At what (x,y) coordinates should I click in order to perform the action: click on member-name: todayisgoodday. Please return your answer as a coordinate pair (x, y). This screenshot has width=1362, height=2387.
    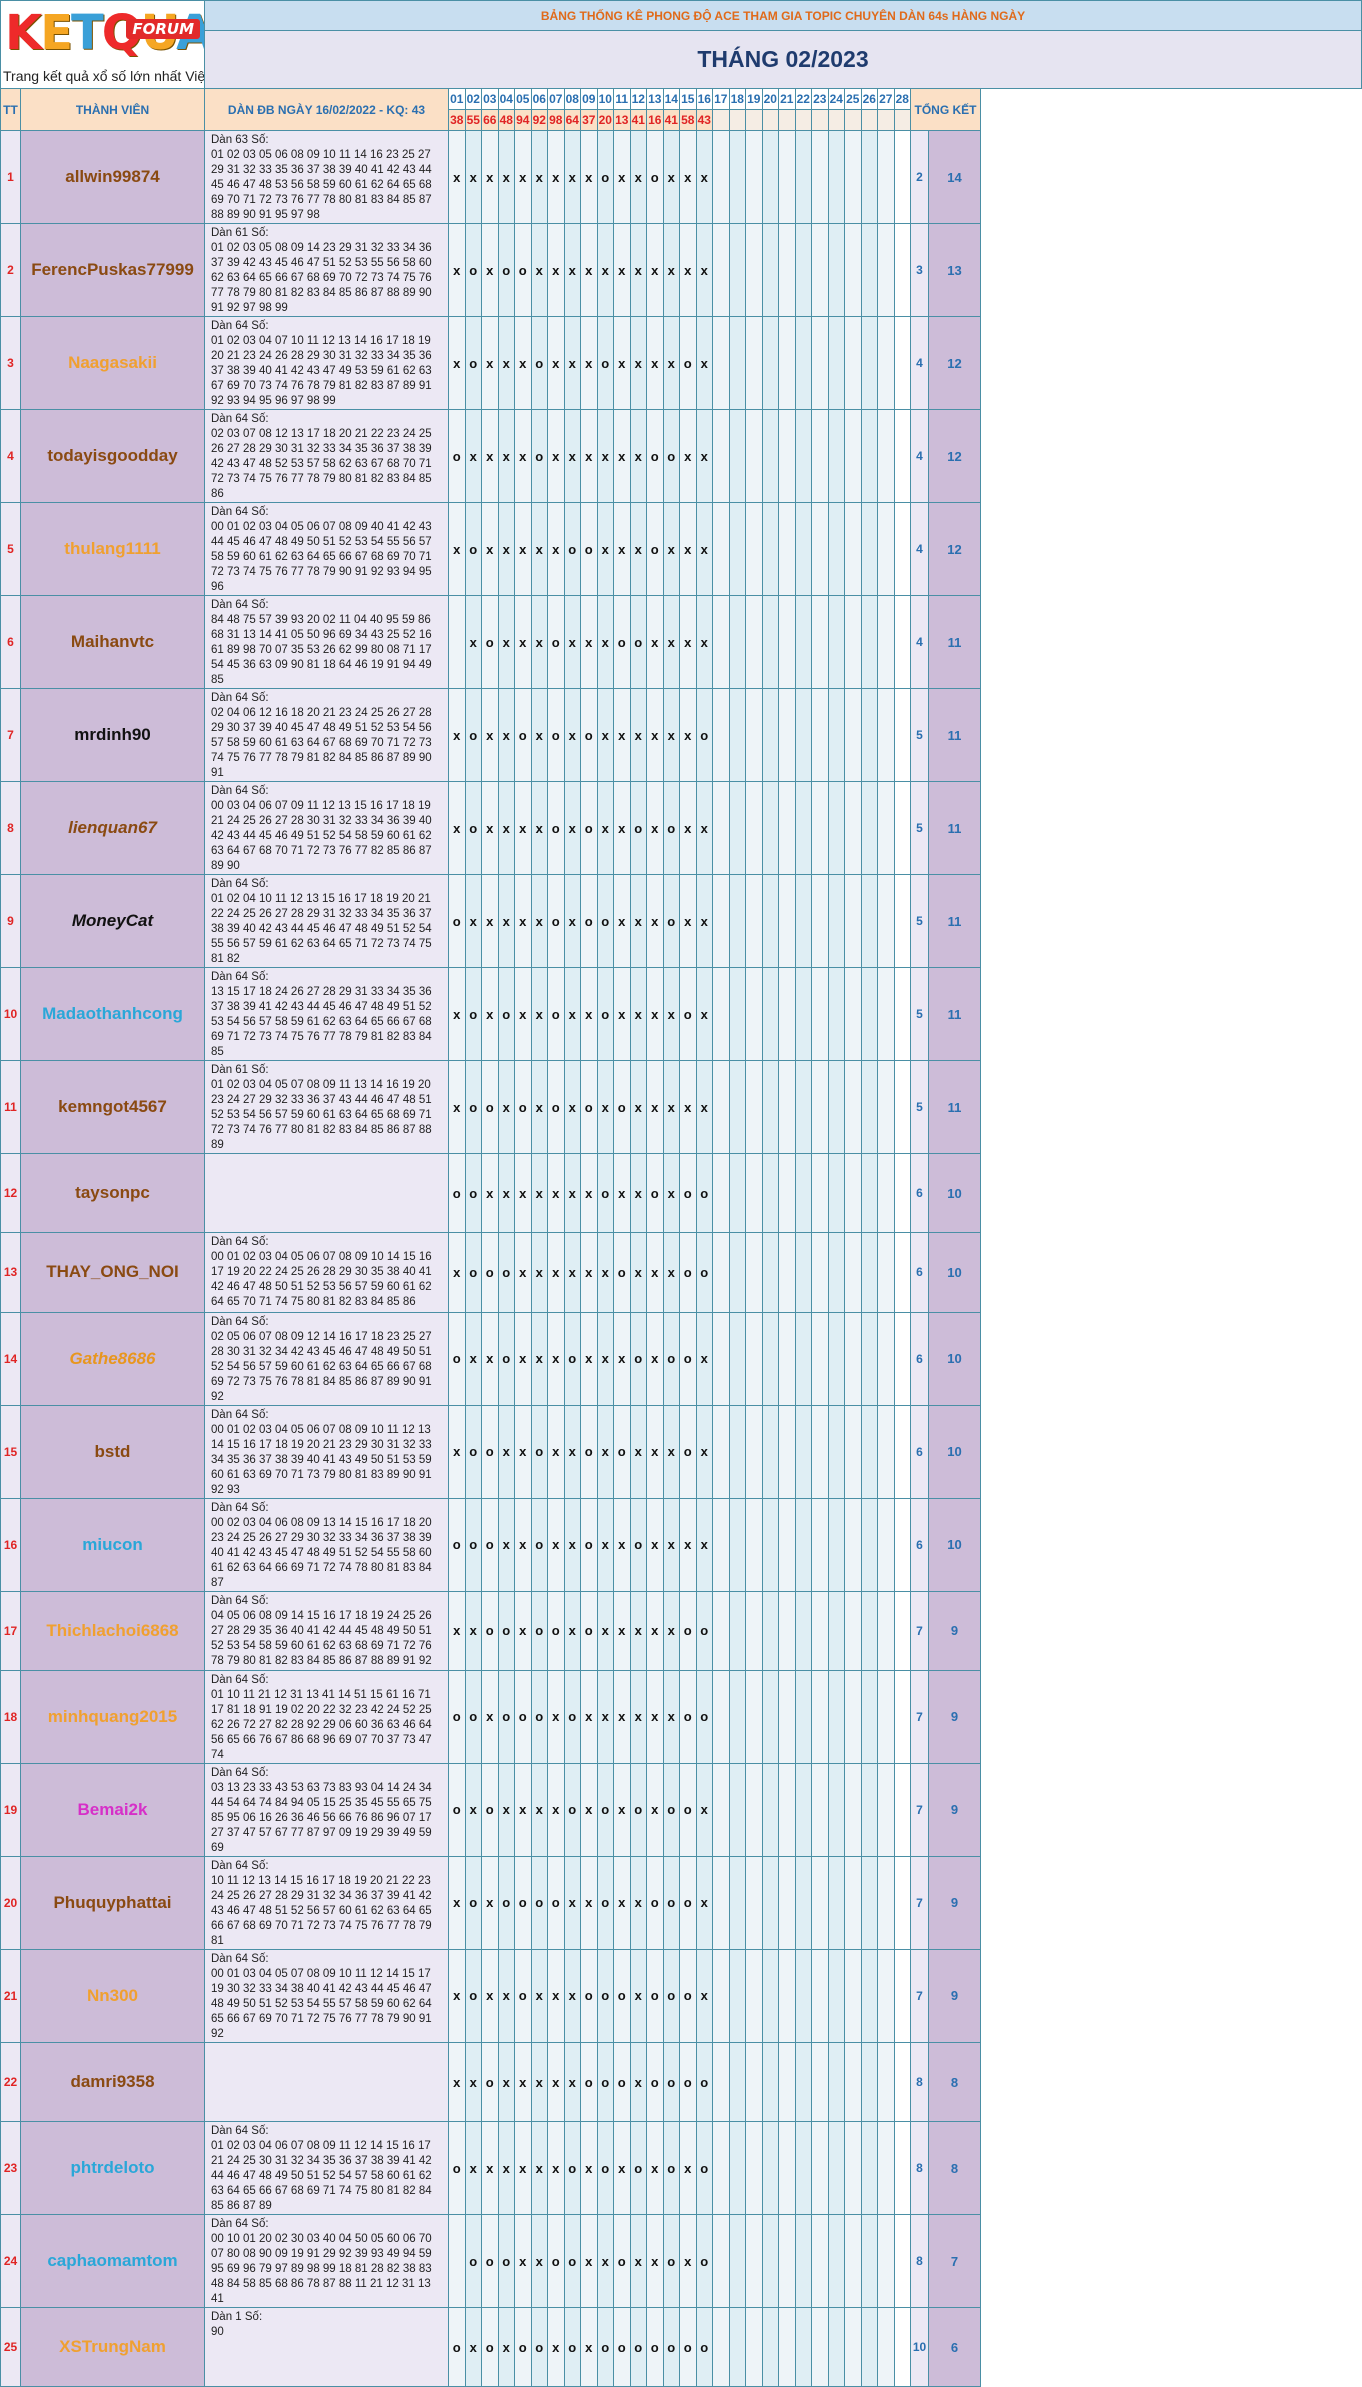
    Looking at the image, I should click on (112, 456).